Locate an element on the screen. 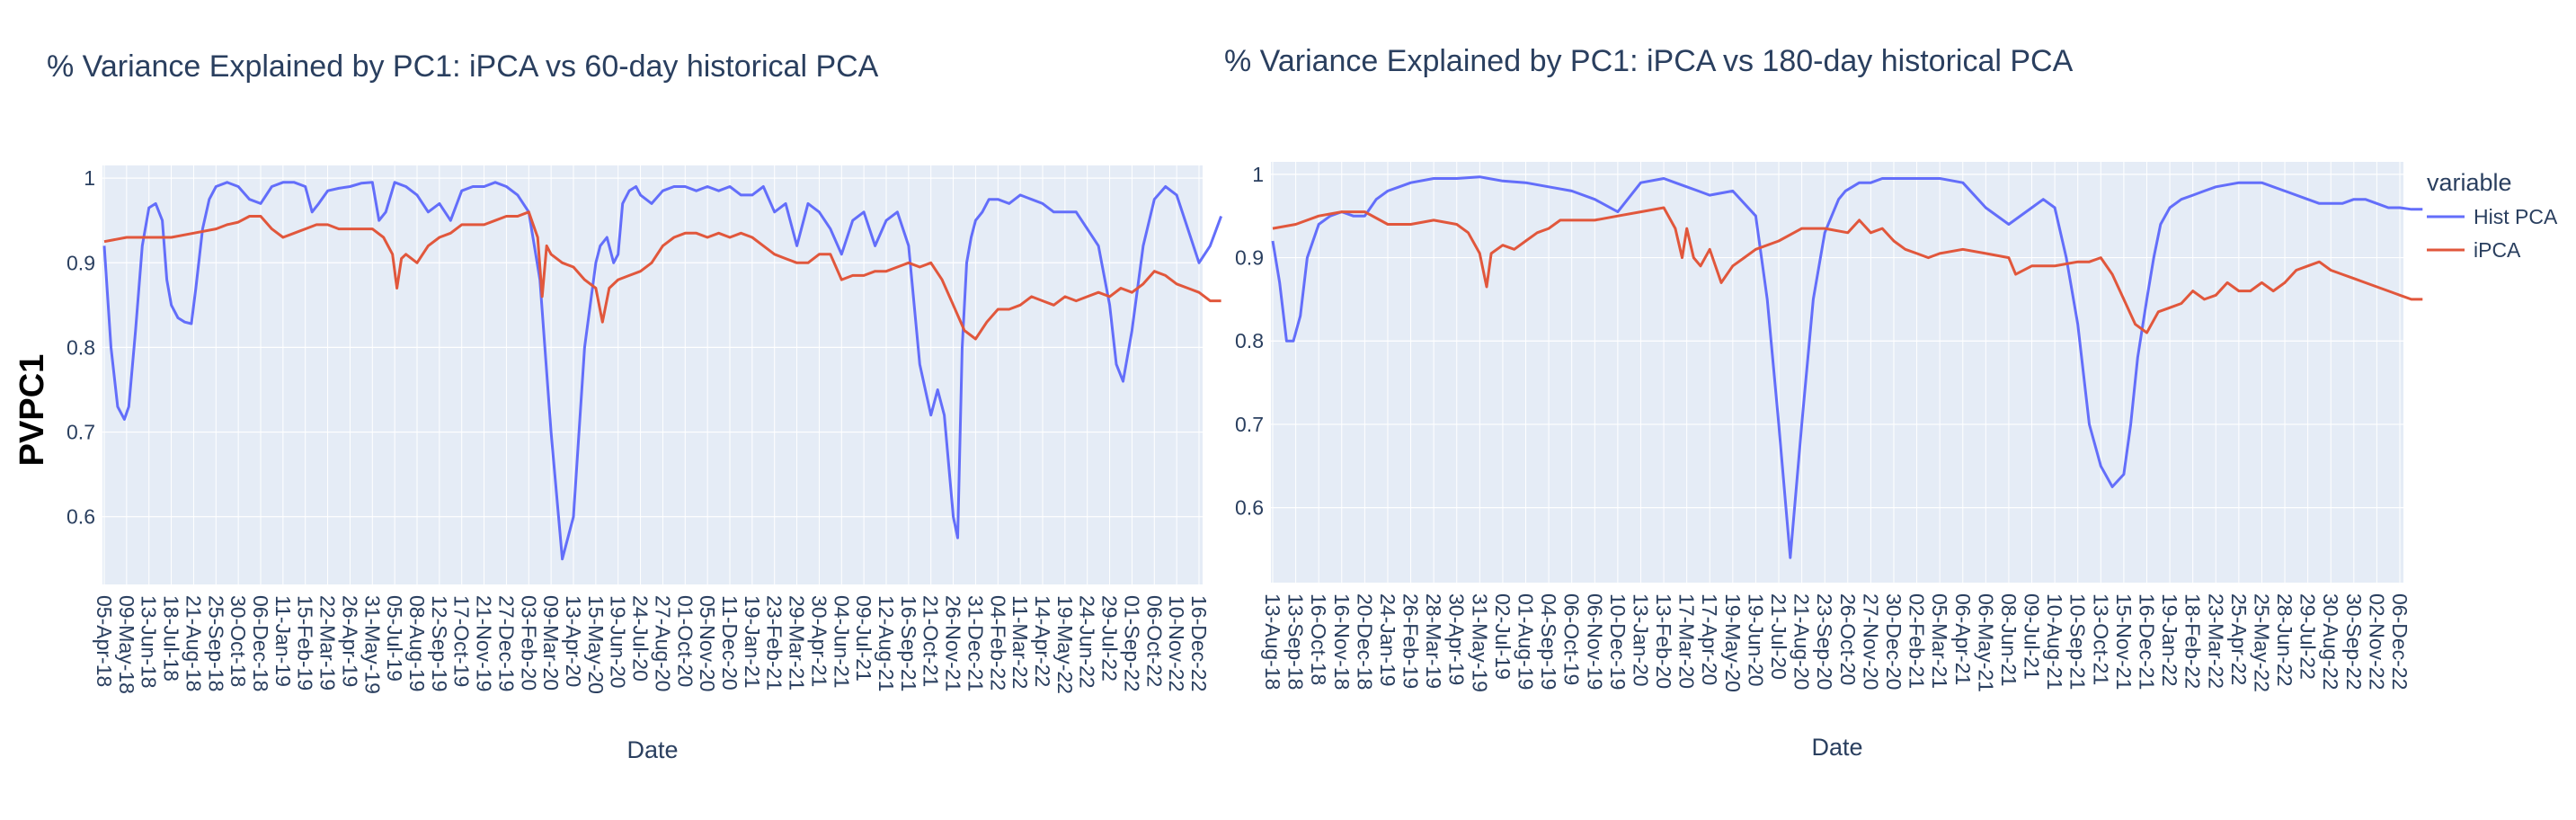 The image size is (2576, 820). left-x-tick-label: 30-Oct-18 is located at coordinates (238, 641).